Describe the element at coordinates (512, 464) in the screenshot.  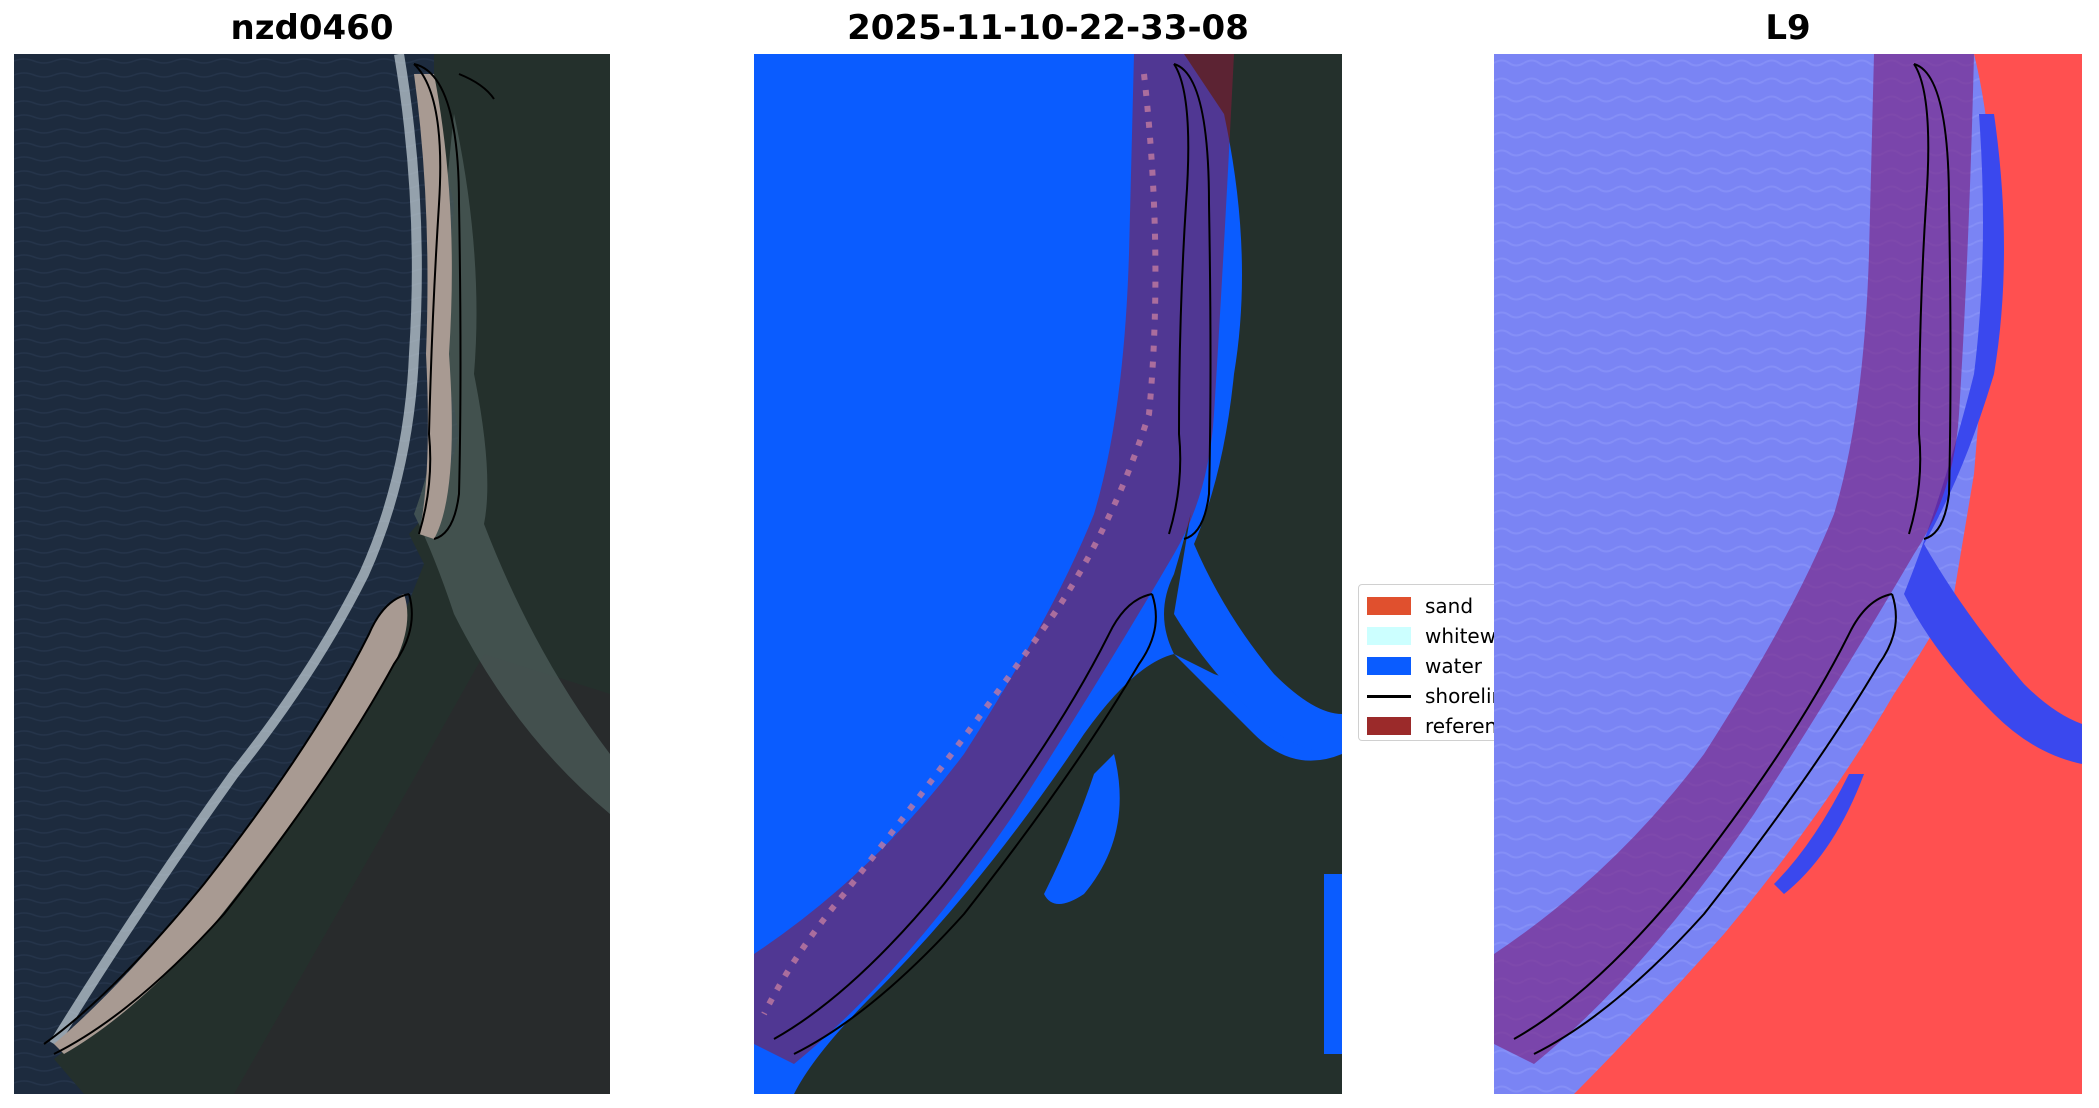
I see `estuary` at that location.